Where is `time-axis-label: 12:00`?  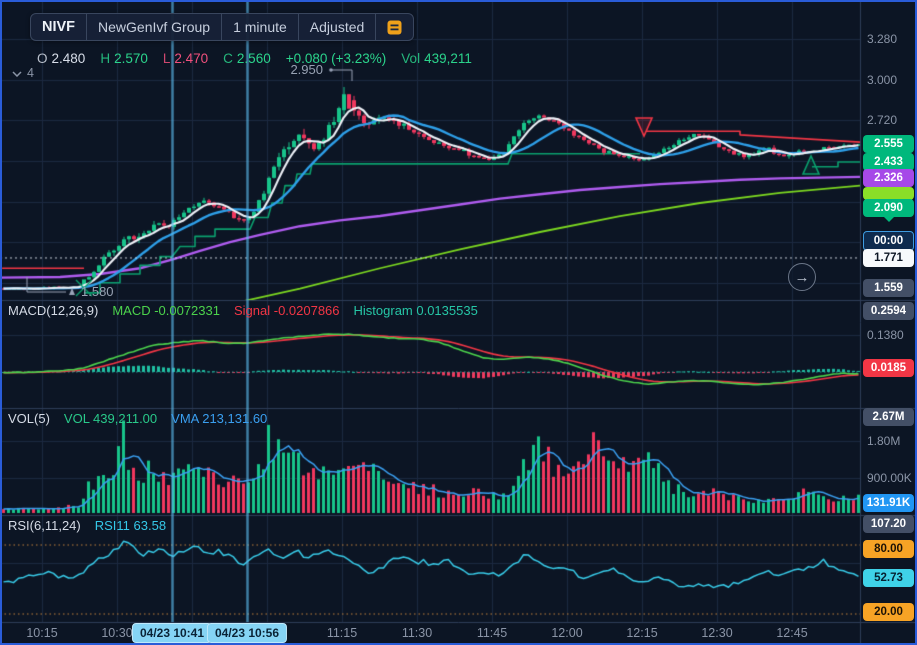
time-axis-label: 12:00 is located at coordinates (567, 633).